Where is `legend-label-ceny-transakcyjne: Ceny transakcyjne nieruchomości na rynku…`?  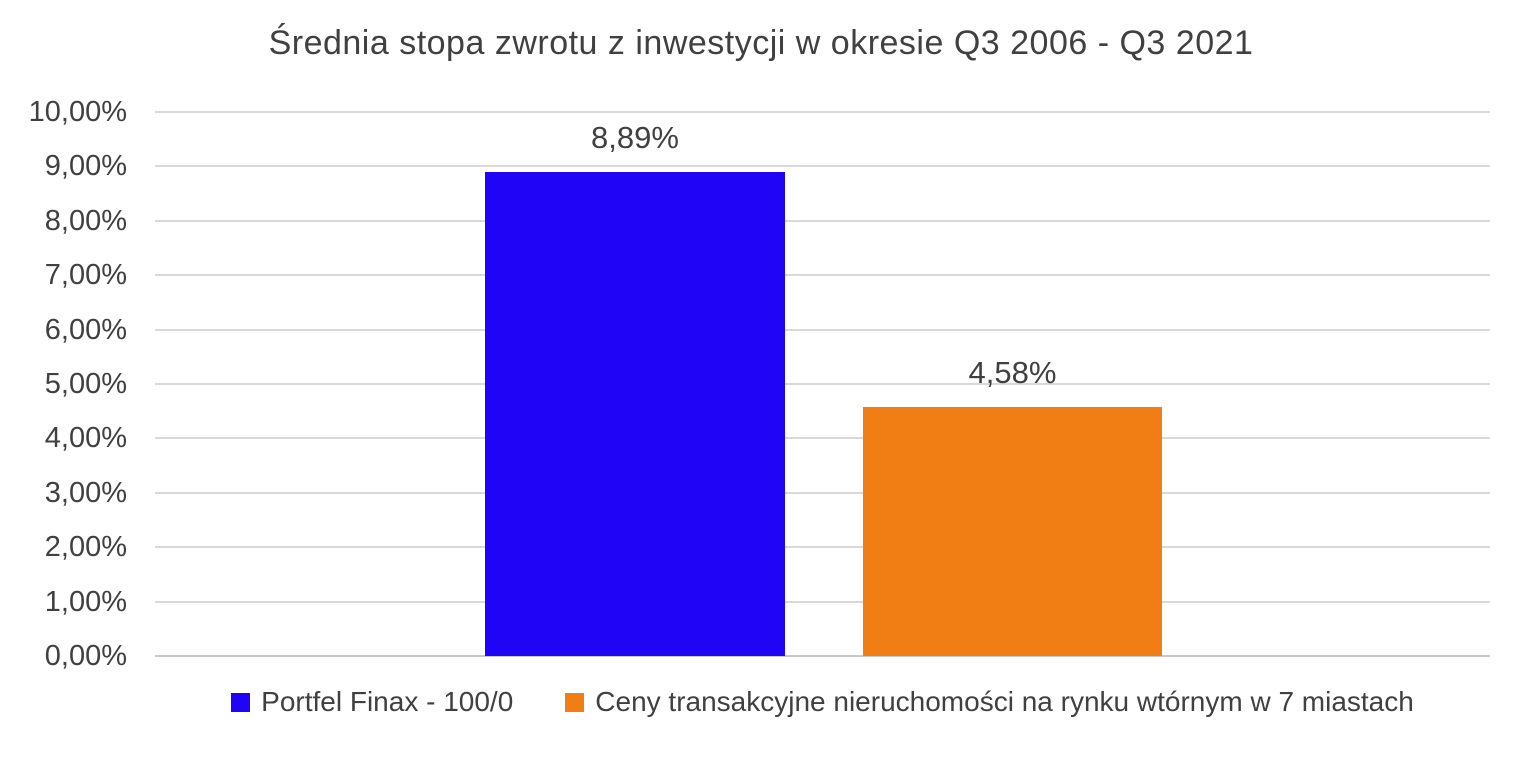 legend-label-ceny-transakcyjne: Ceny transakcyjne nieruchomości na rynku… is located at coordinates (1004, 701).